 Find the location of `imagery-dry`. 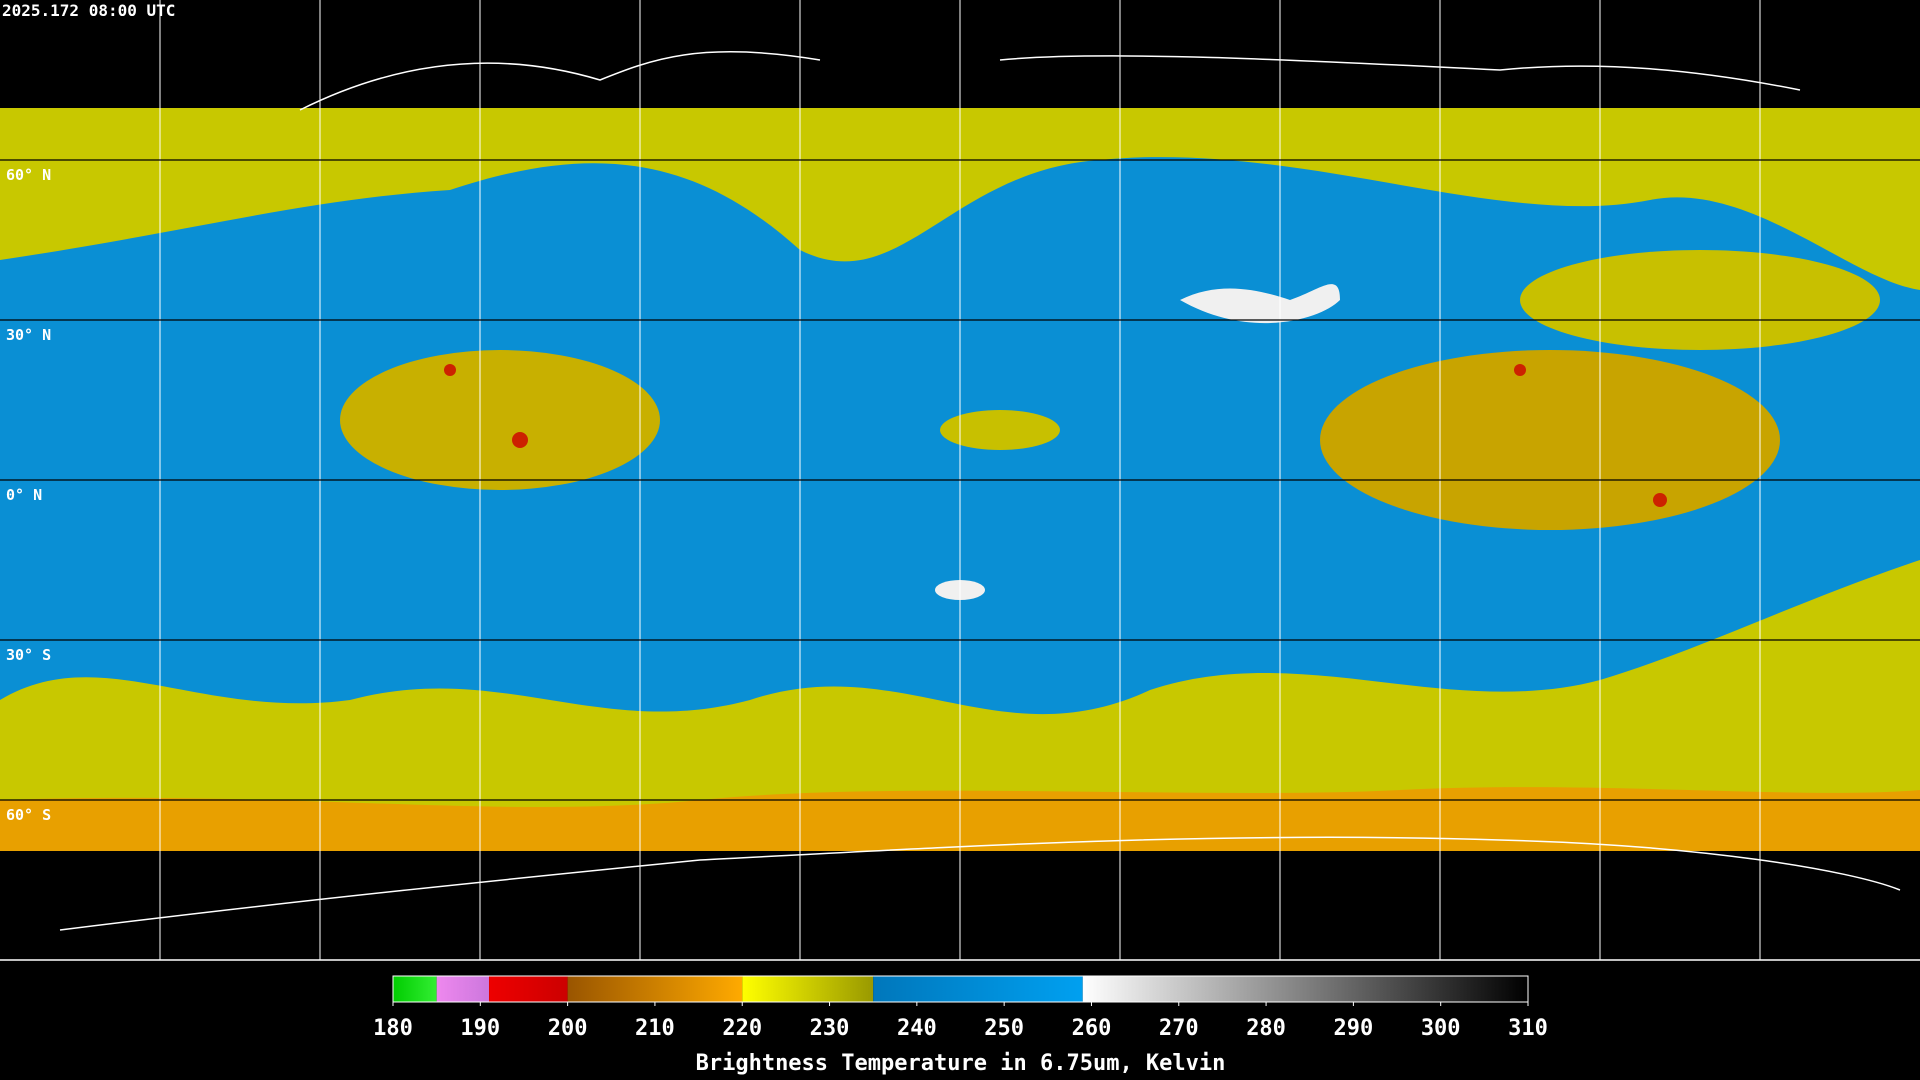

imagery-dry is located at coordinates (1260, 304).